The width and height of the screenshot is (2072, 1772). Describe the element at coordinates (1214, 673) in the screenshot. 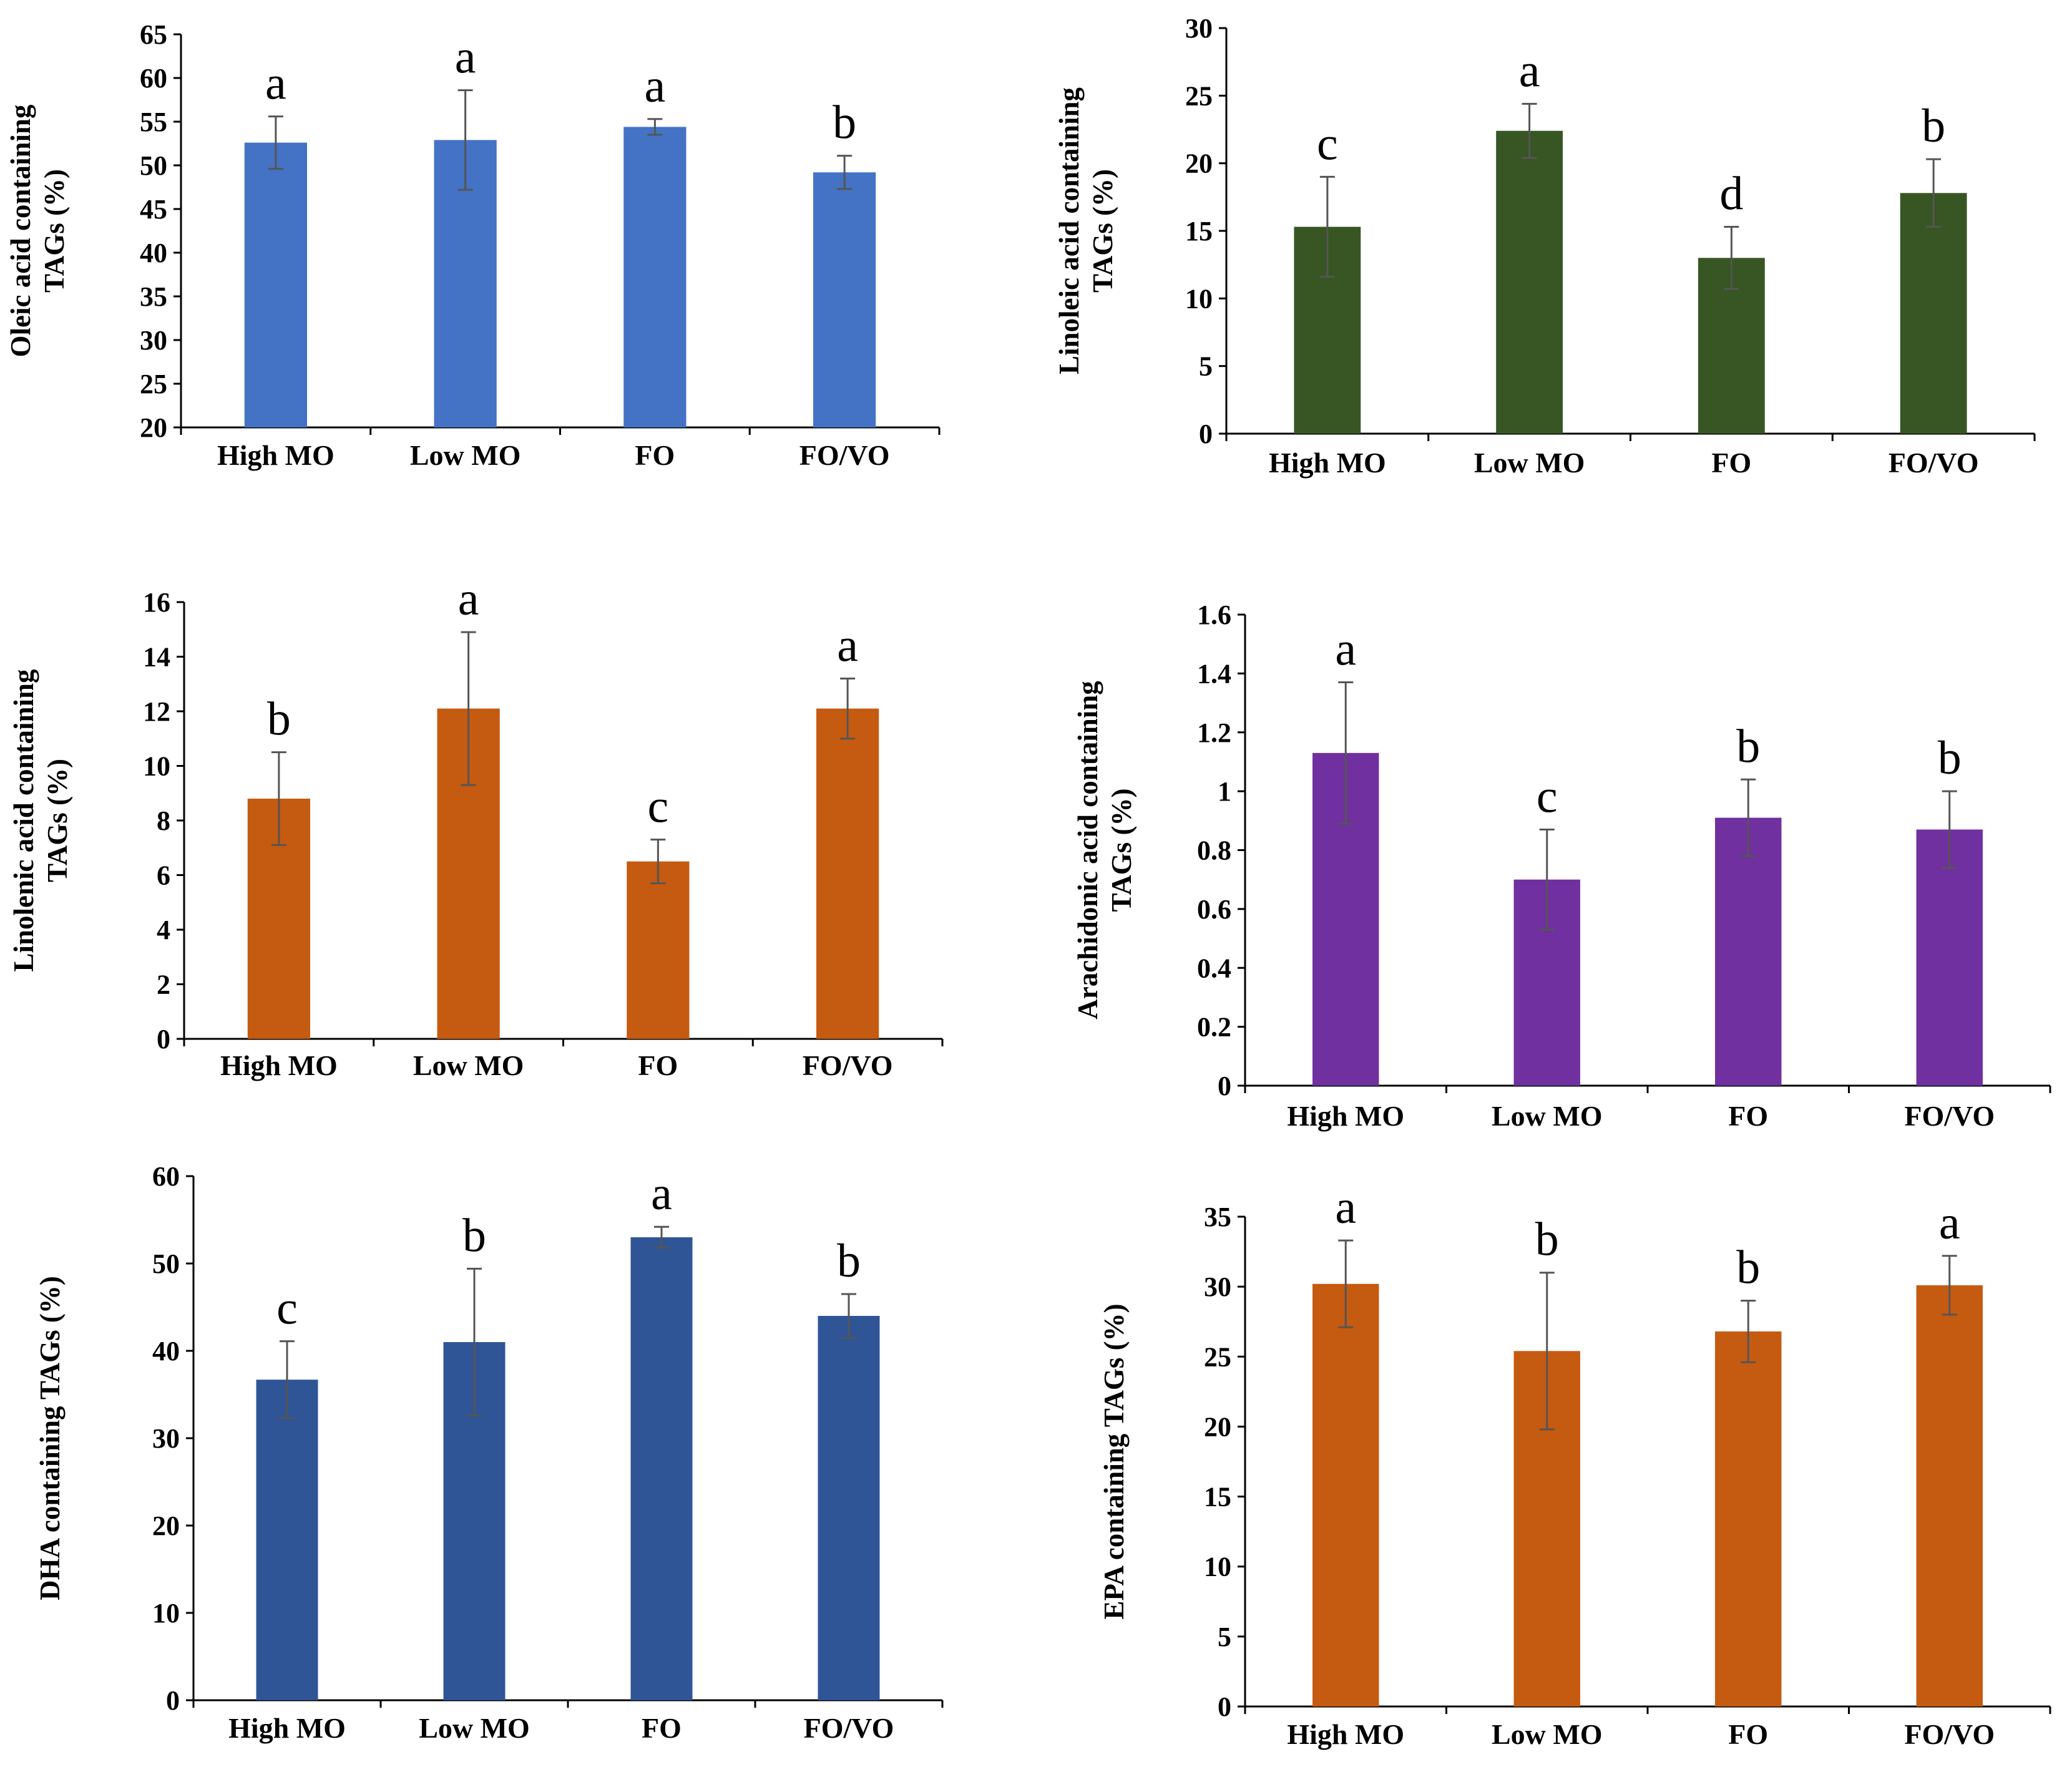

I see `y-tick-label: 1.4` at that location.